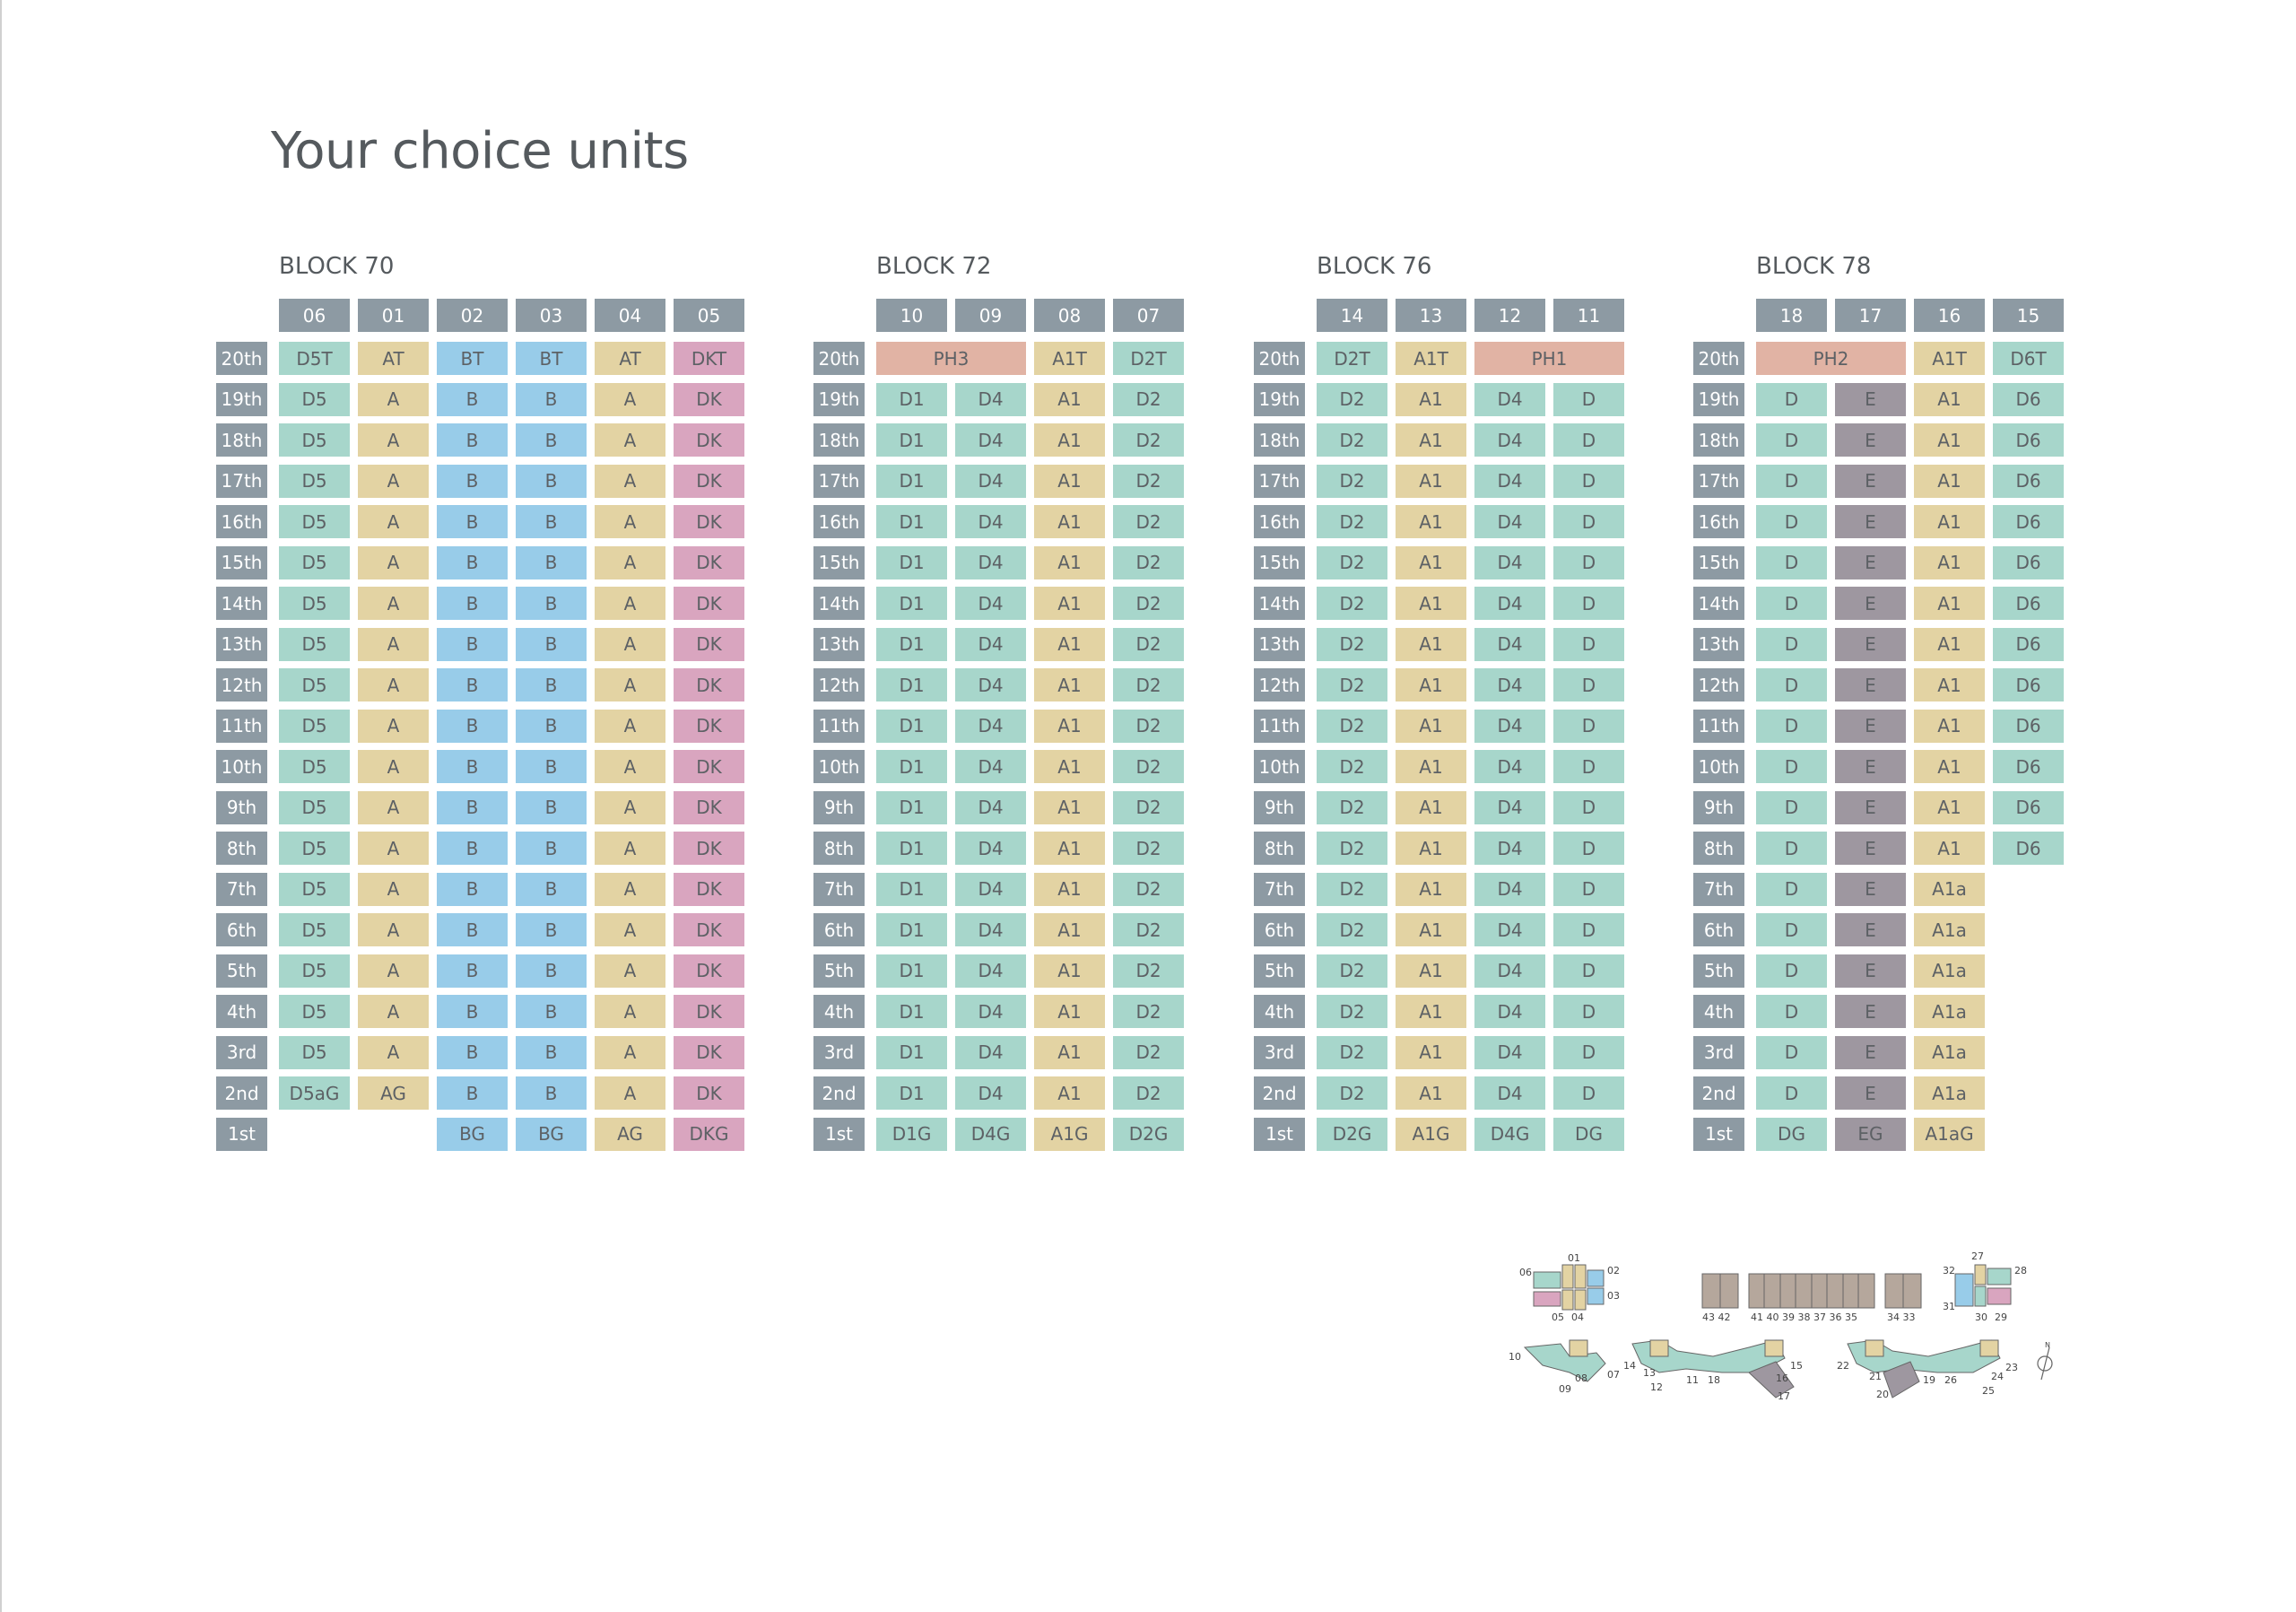 The width and height of the screenshot is (2296, 1612). Describe the element at coordinates (1718, 807) in the screenshot. I see `floor-label: 9th` at that location.